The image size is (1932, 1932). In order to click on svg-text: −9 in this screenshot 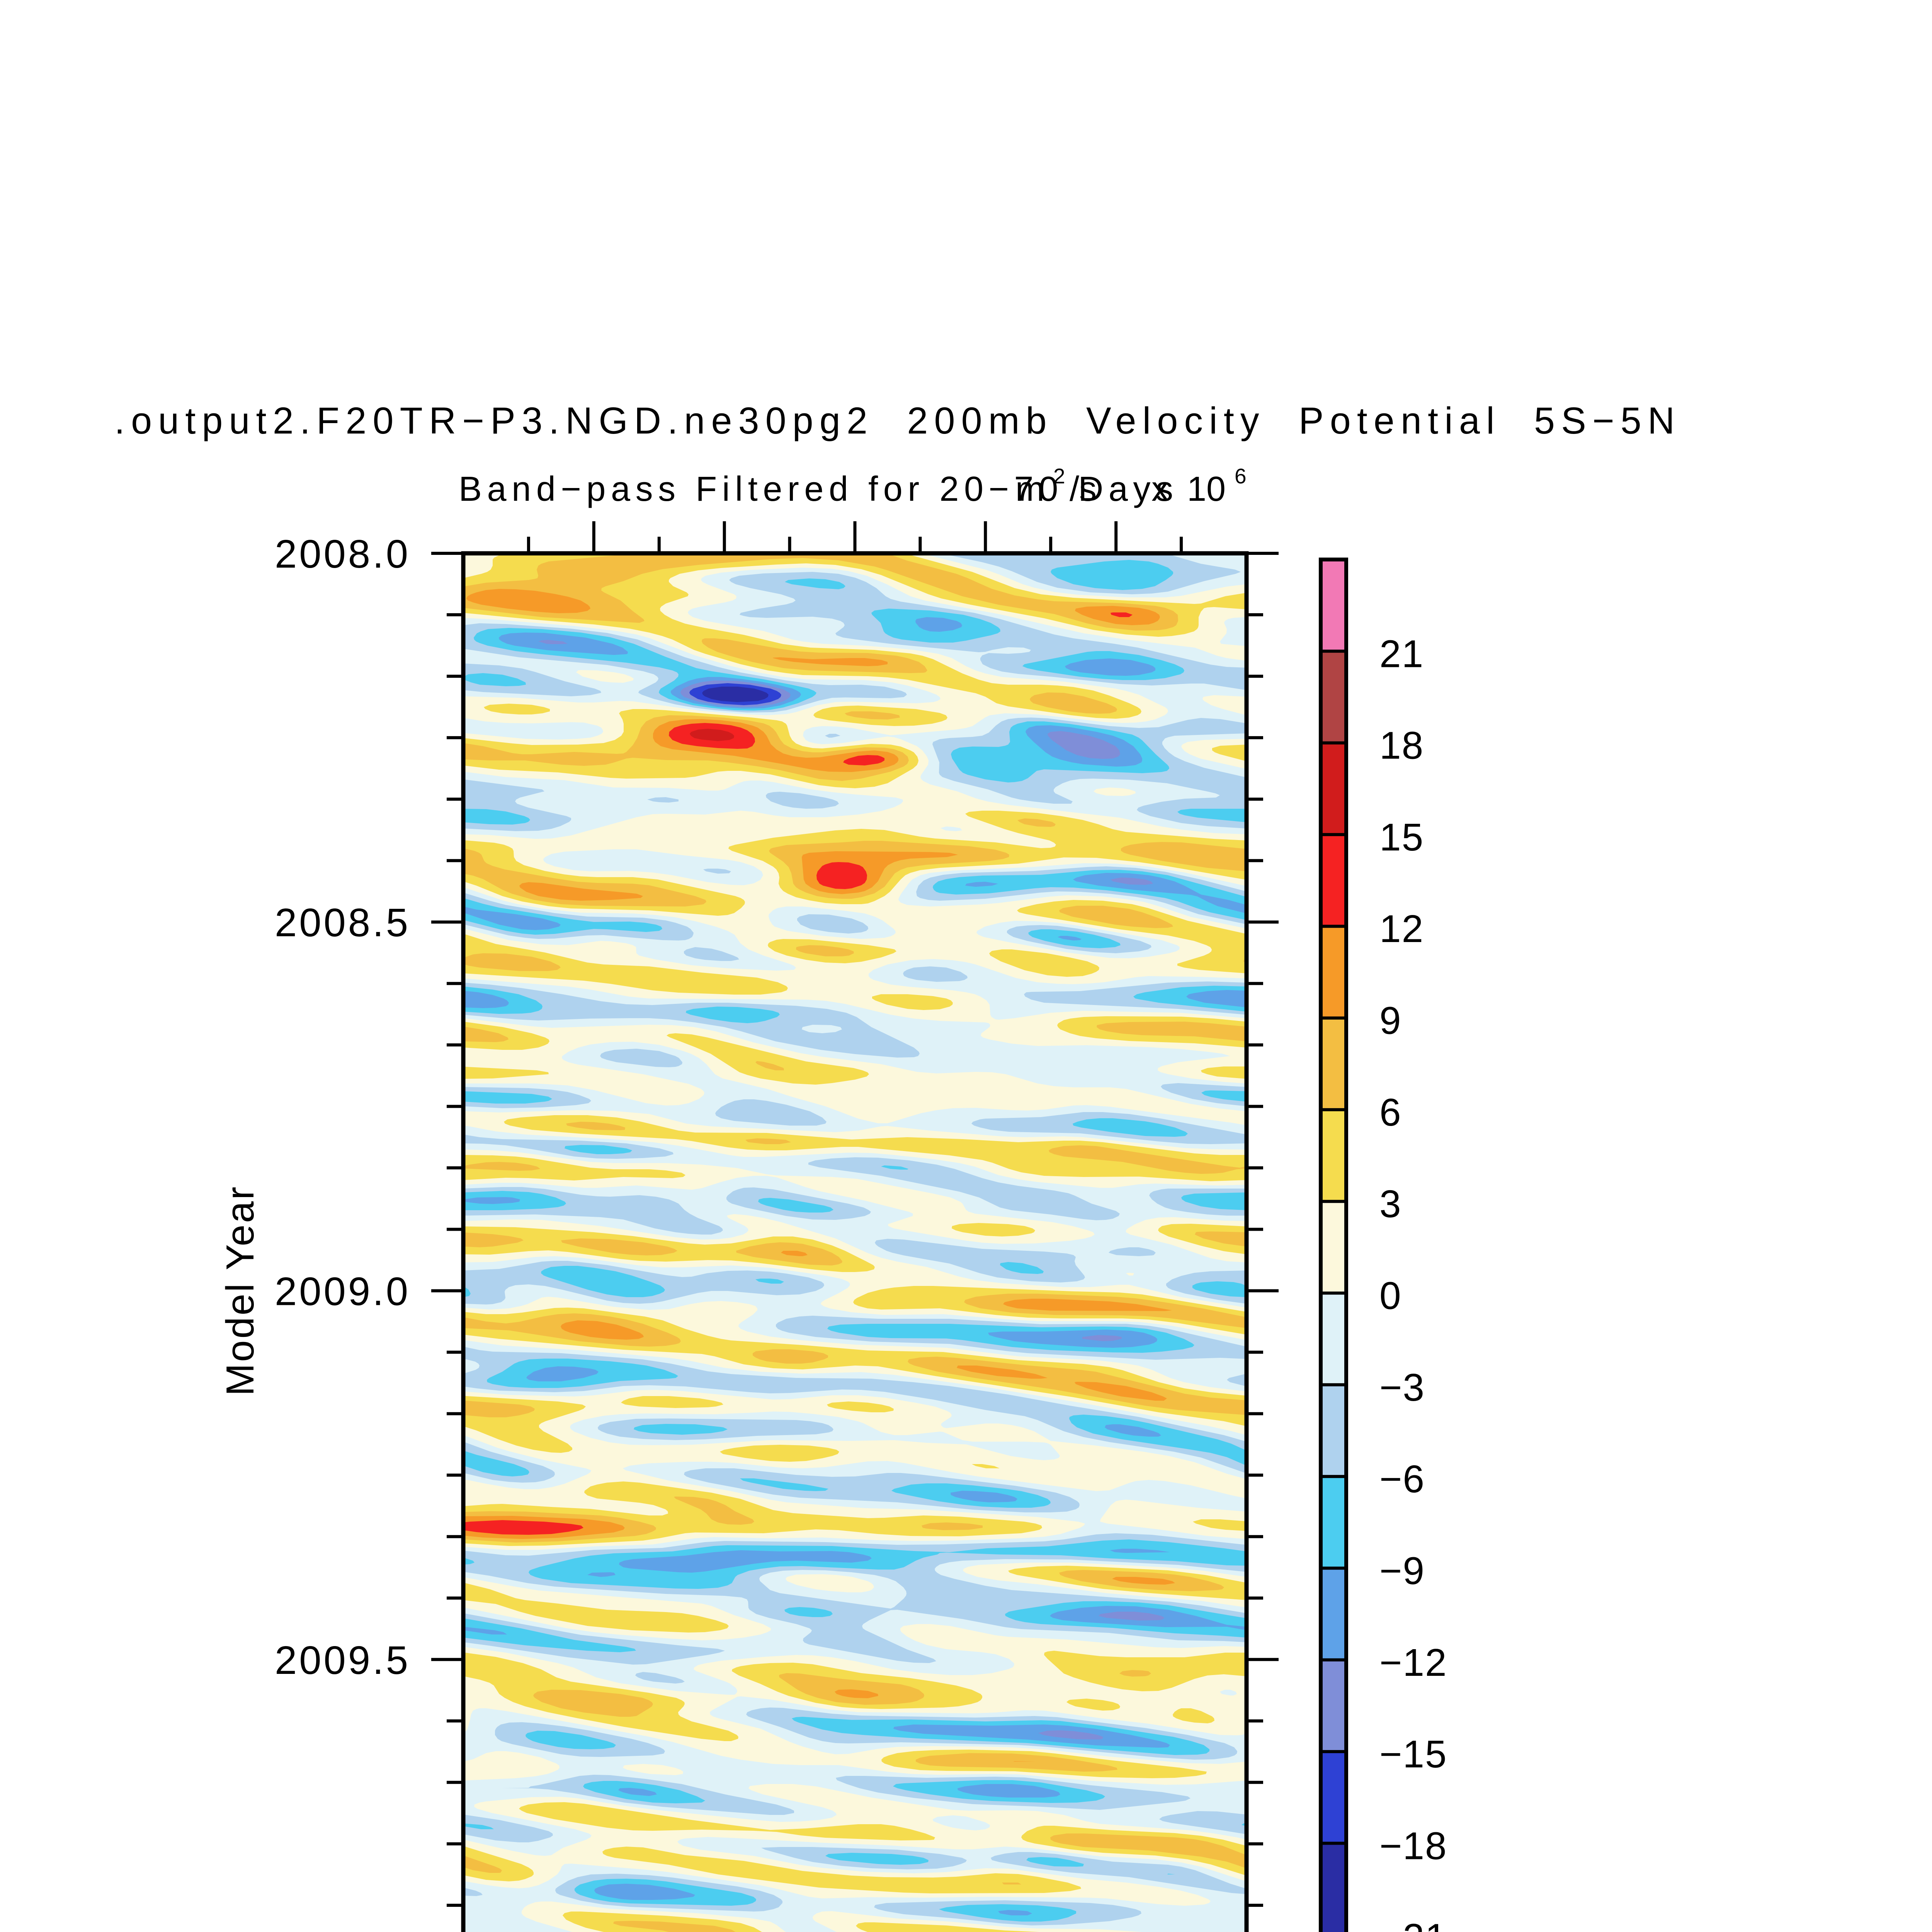, I will do `click(1402, 1570)`.